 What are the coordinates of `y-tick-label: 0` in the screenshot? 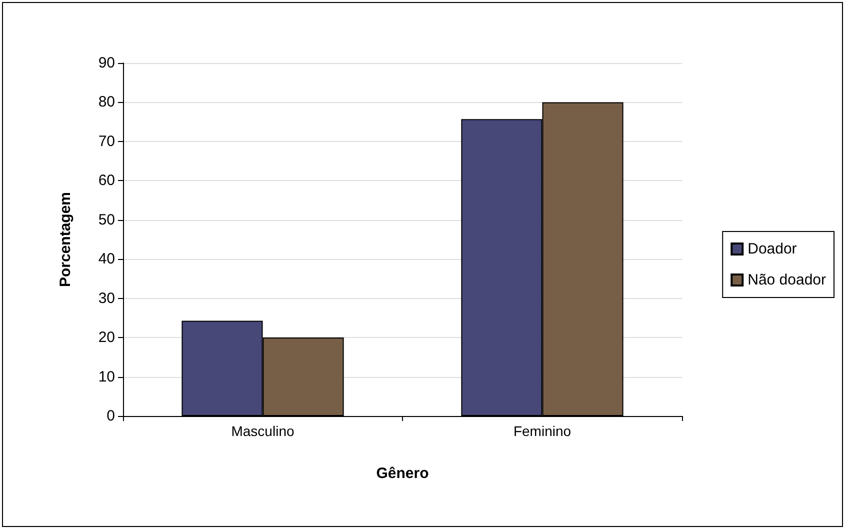 It's located at (110, 416).